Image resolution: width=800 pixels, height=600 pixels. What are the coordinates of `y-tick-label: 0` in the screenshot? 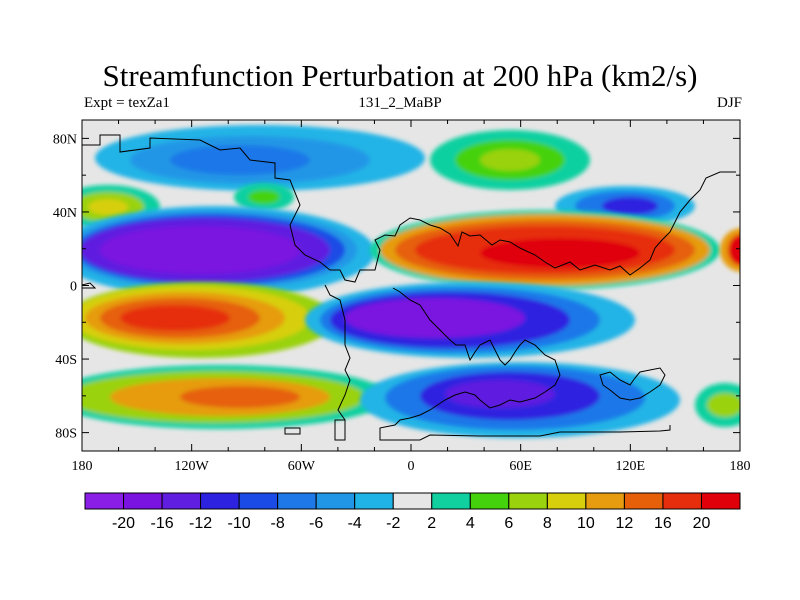 It's located at (73, 287).